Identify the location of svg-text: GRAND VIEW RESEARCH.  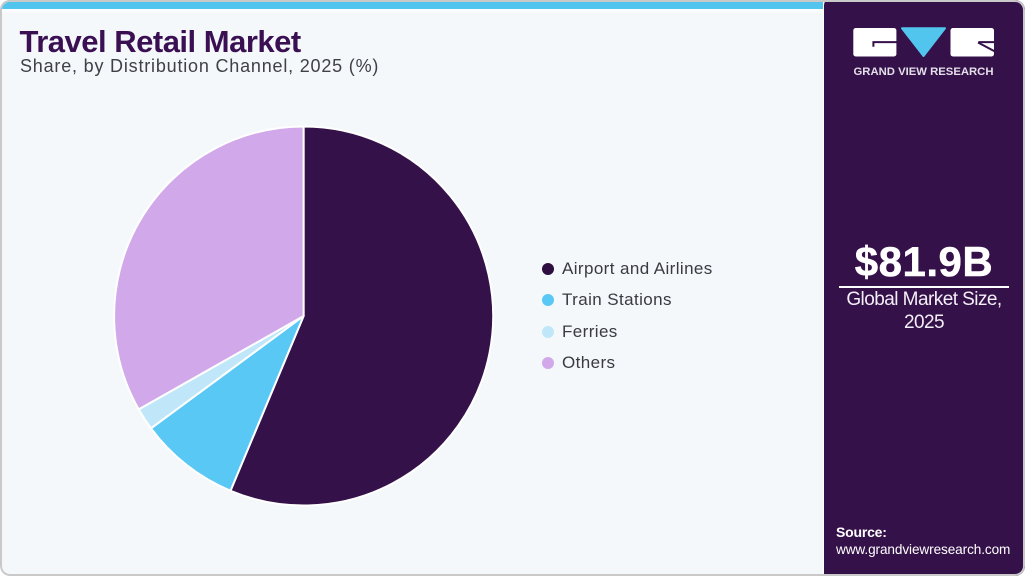
(924, 72).